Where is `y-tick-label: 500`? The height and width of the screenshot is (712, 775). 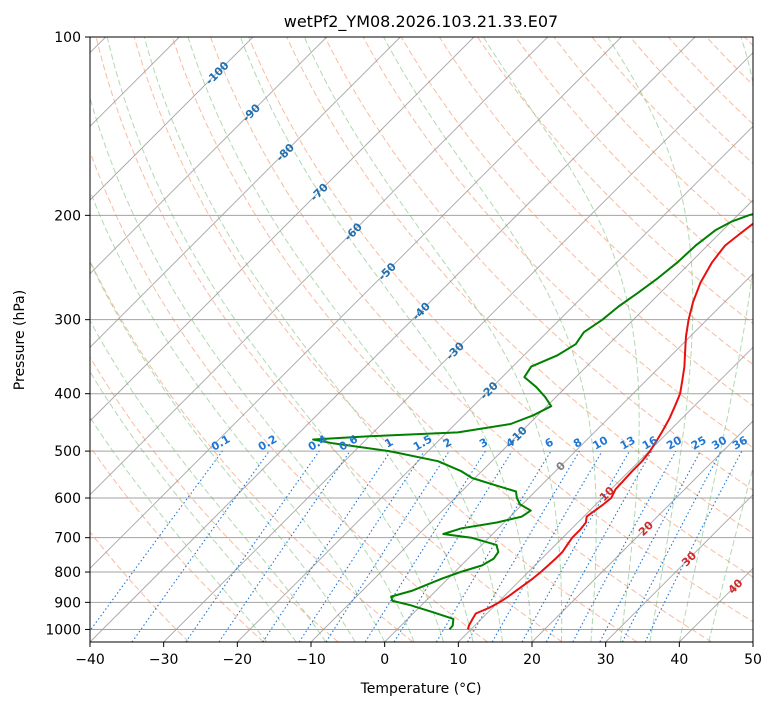
y-tick-label: 500 is located at coordinates (67, 452).